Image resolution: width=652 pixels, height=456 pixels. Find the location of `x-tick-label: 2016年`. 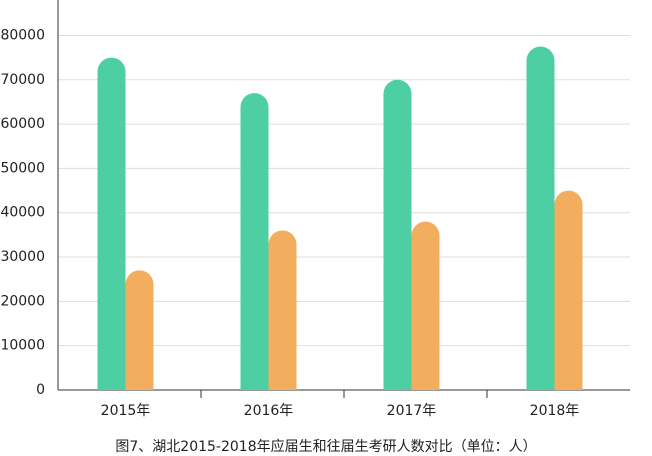

x-tick-label: 2016年 is located at coordinates (269, 411).